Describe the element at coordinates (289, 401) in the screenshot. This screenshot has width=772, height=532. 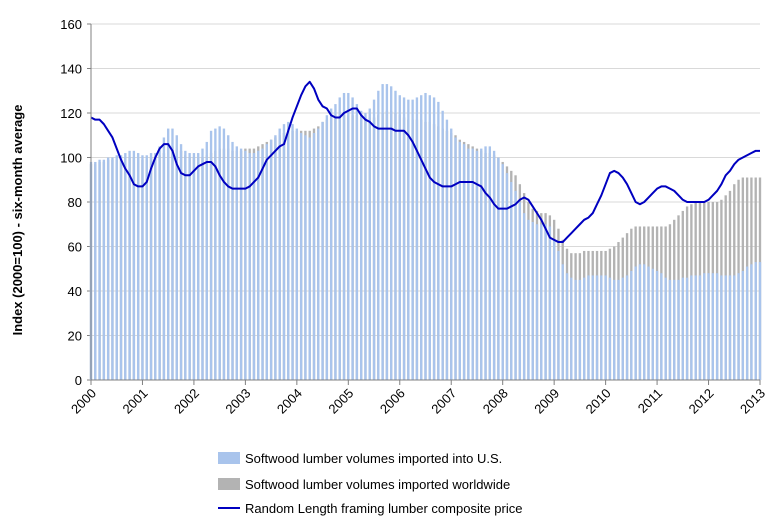
I see `x-tick-label: 2004` at that location.